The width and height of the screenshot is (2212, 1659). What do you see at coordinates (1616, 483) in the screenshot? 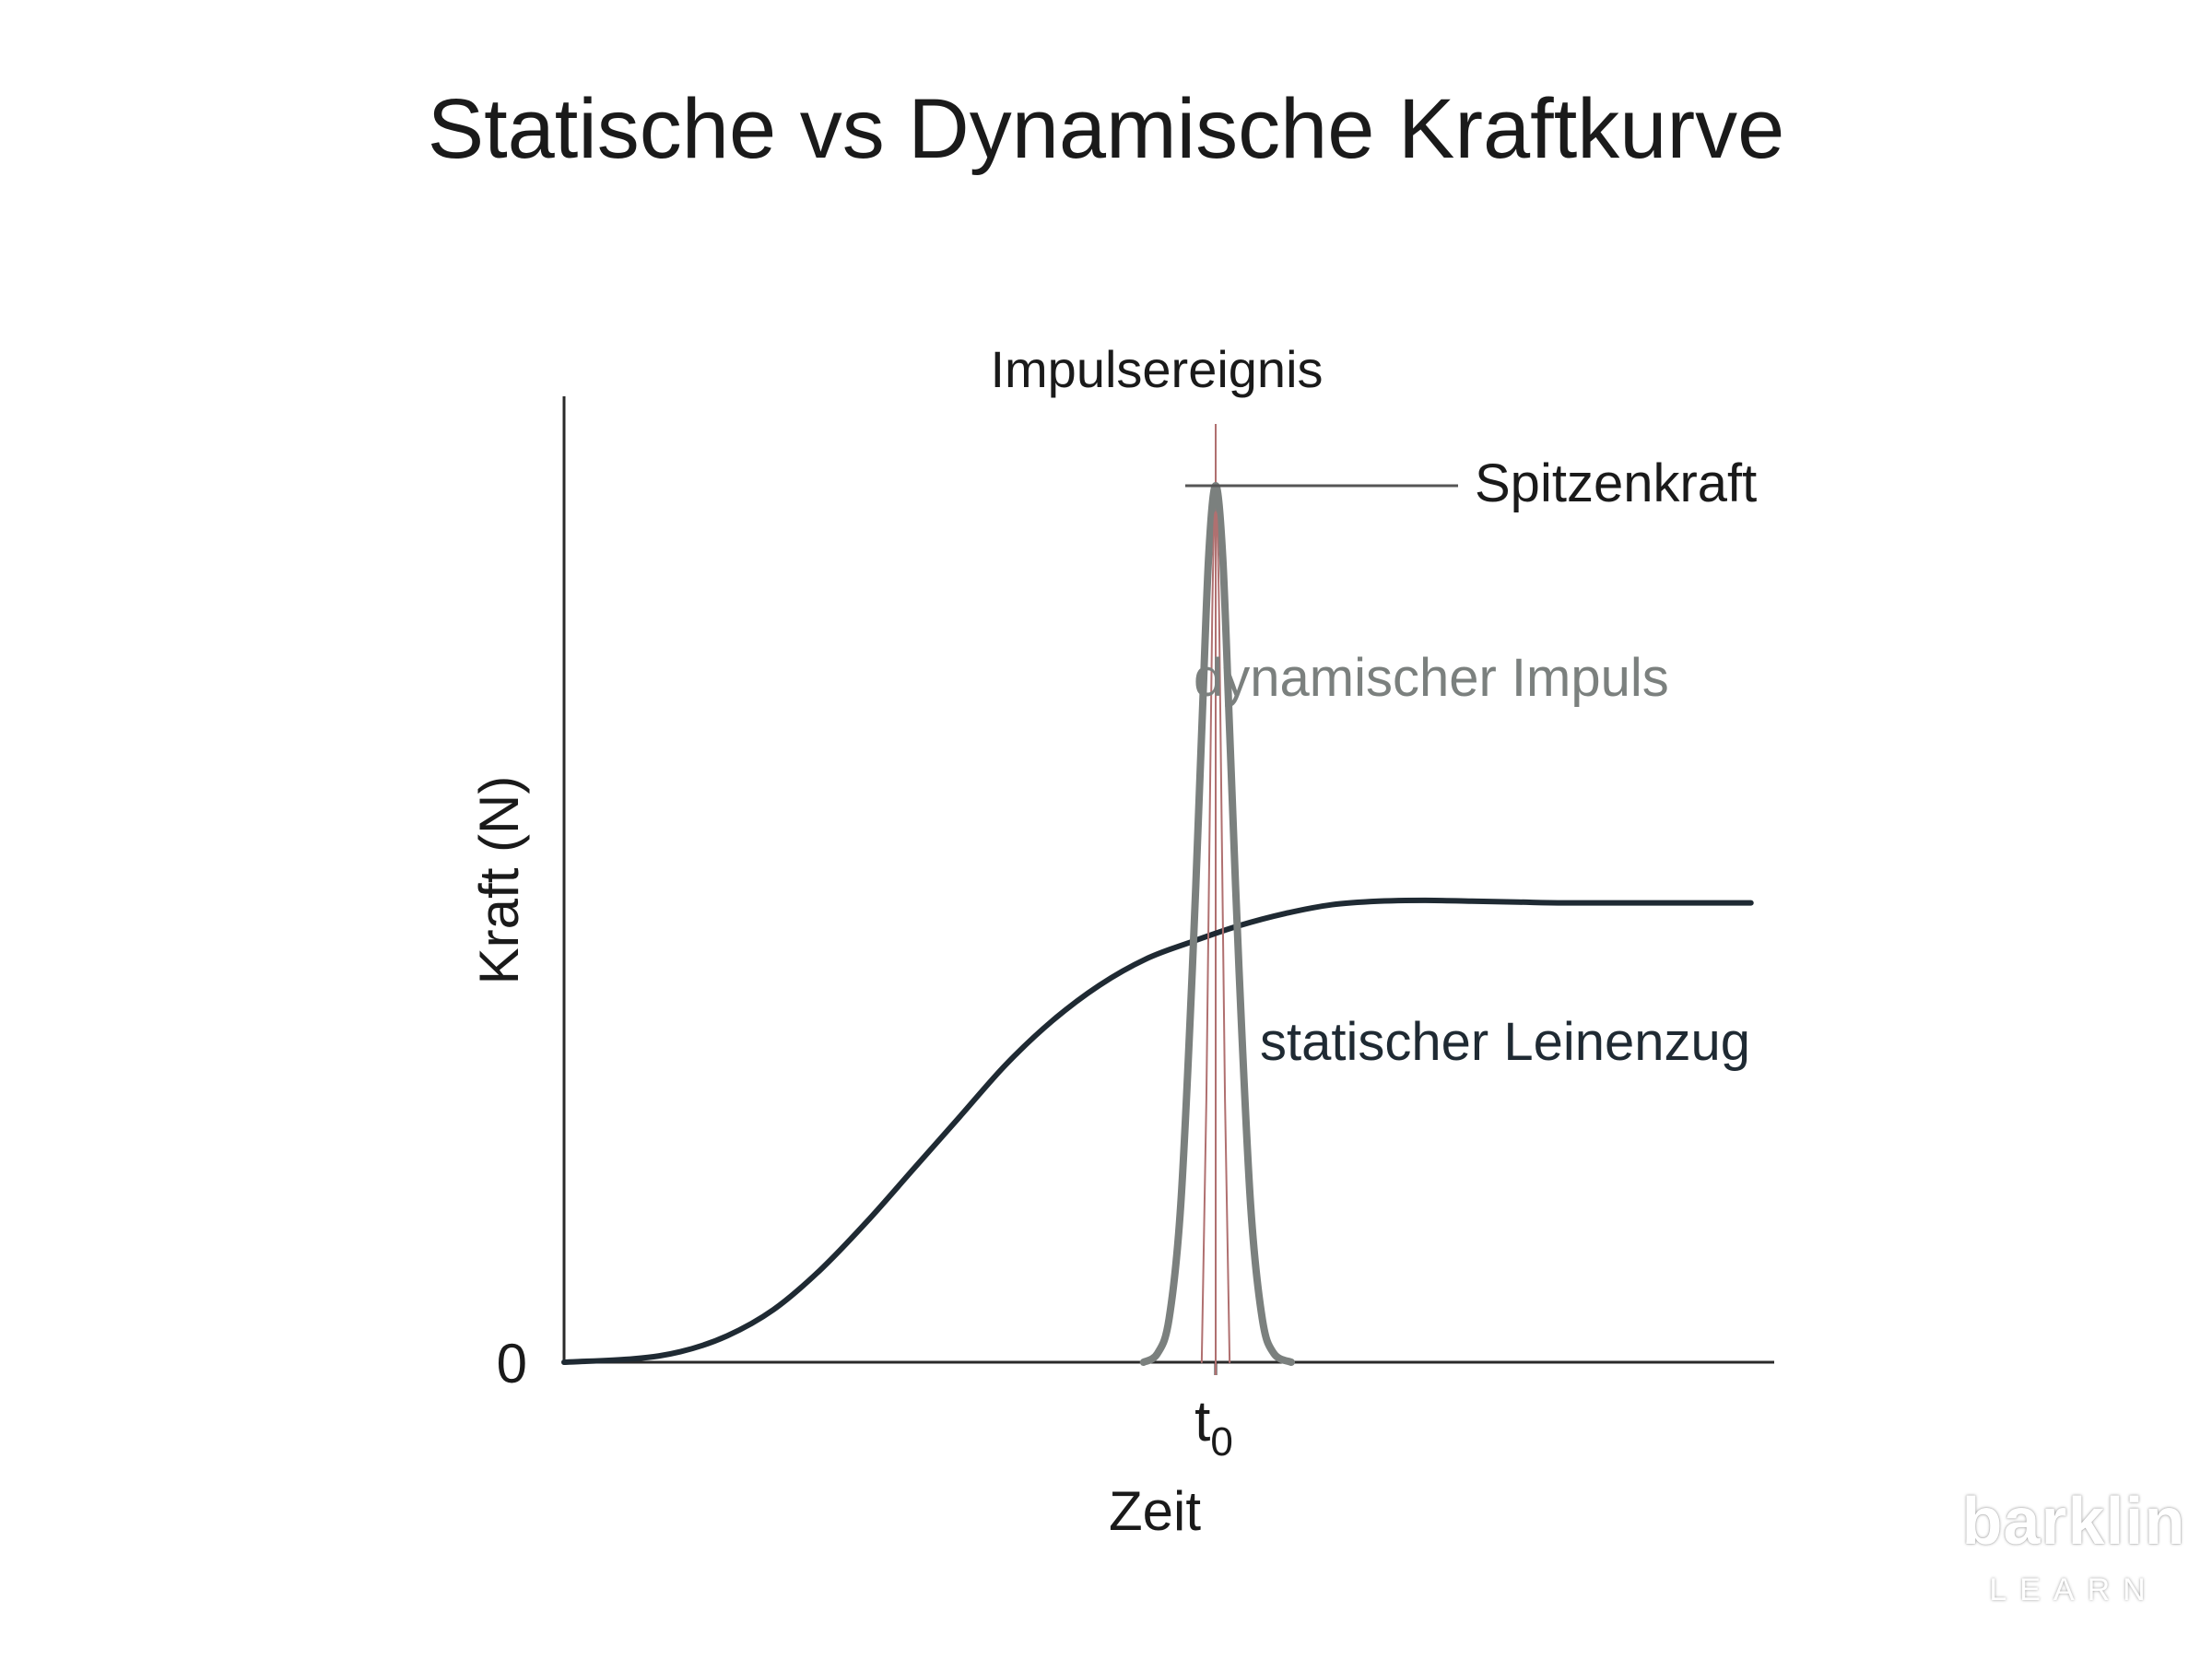
I see `peak-force-label: Spitzenkraft` at bounding box center [1616, 483].